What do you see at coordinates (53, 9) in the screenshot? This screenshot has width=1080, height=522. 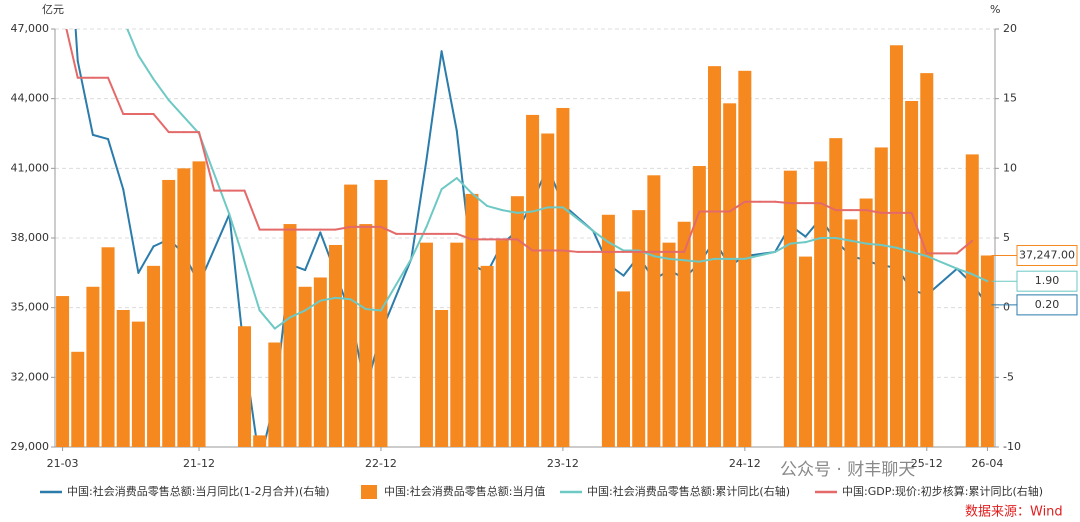 I see `y-axis-label: 亿元` at bounding box center [53, 9].